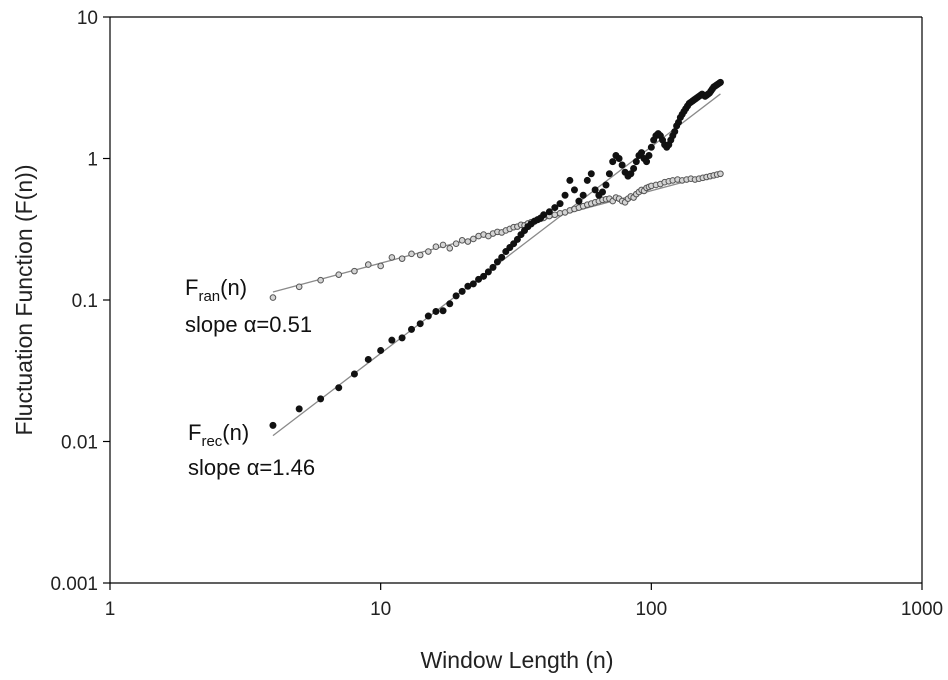  I want to click on annotation-rec-label: Frec(n), so click(218, 435).